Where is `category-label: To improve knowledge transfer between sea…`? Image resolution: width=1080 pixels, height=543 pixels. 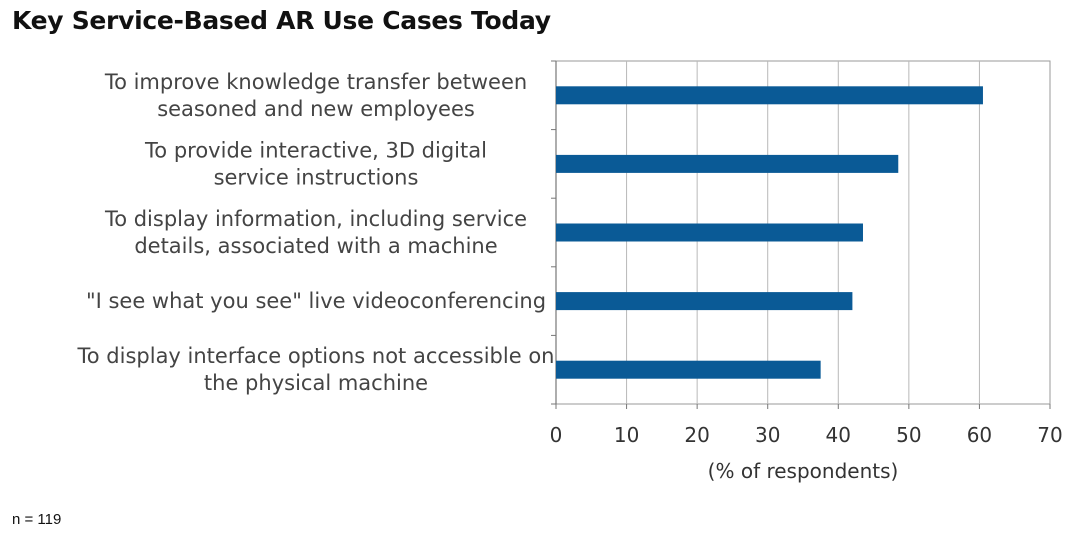
category-label: To improve knowledge transfer between sea… is located at coordinates (315, 95).